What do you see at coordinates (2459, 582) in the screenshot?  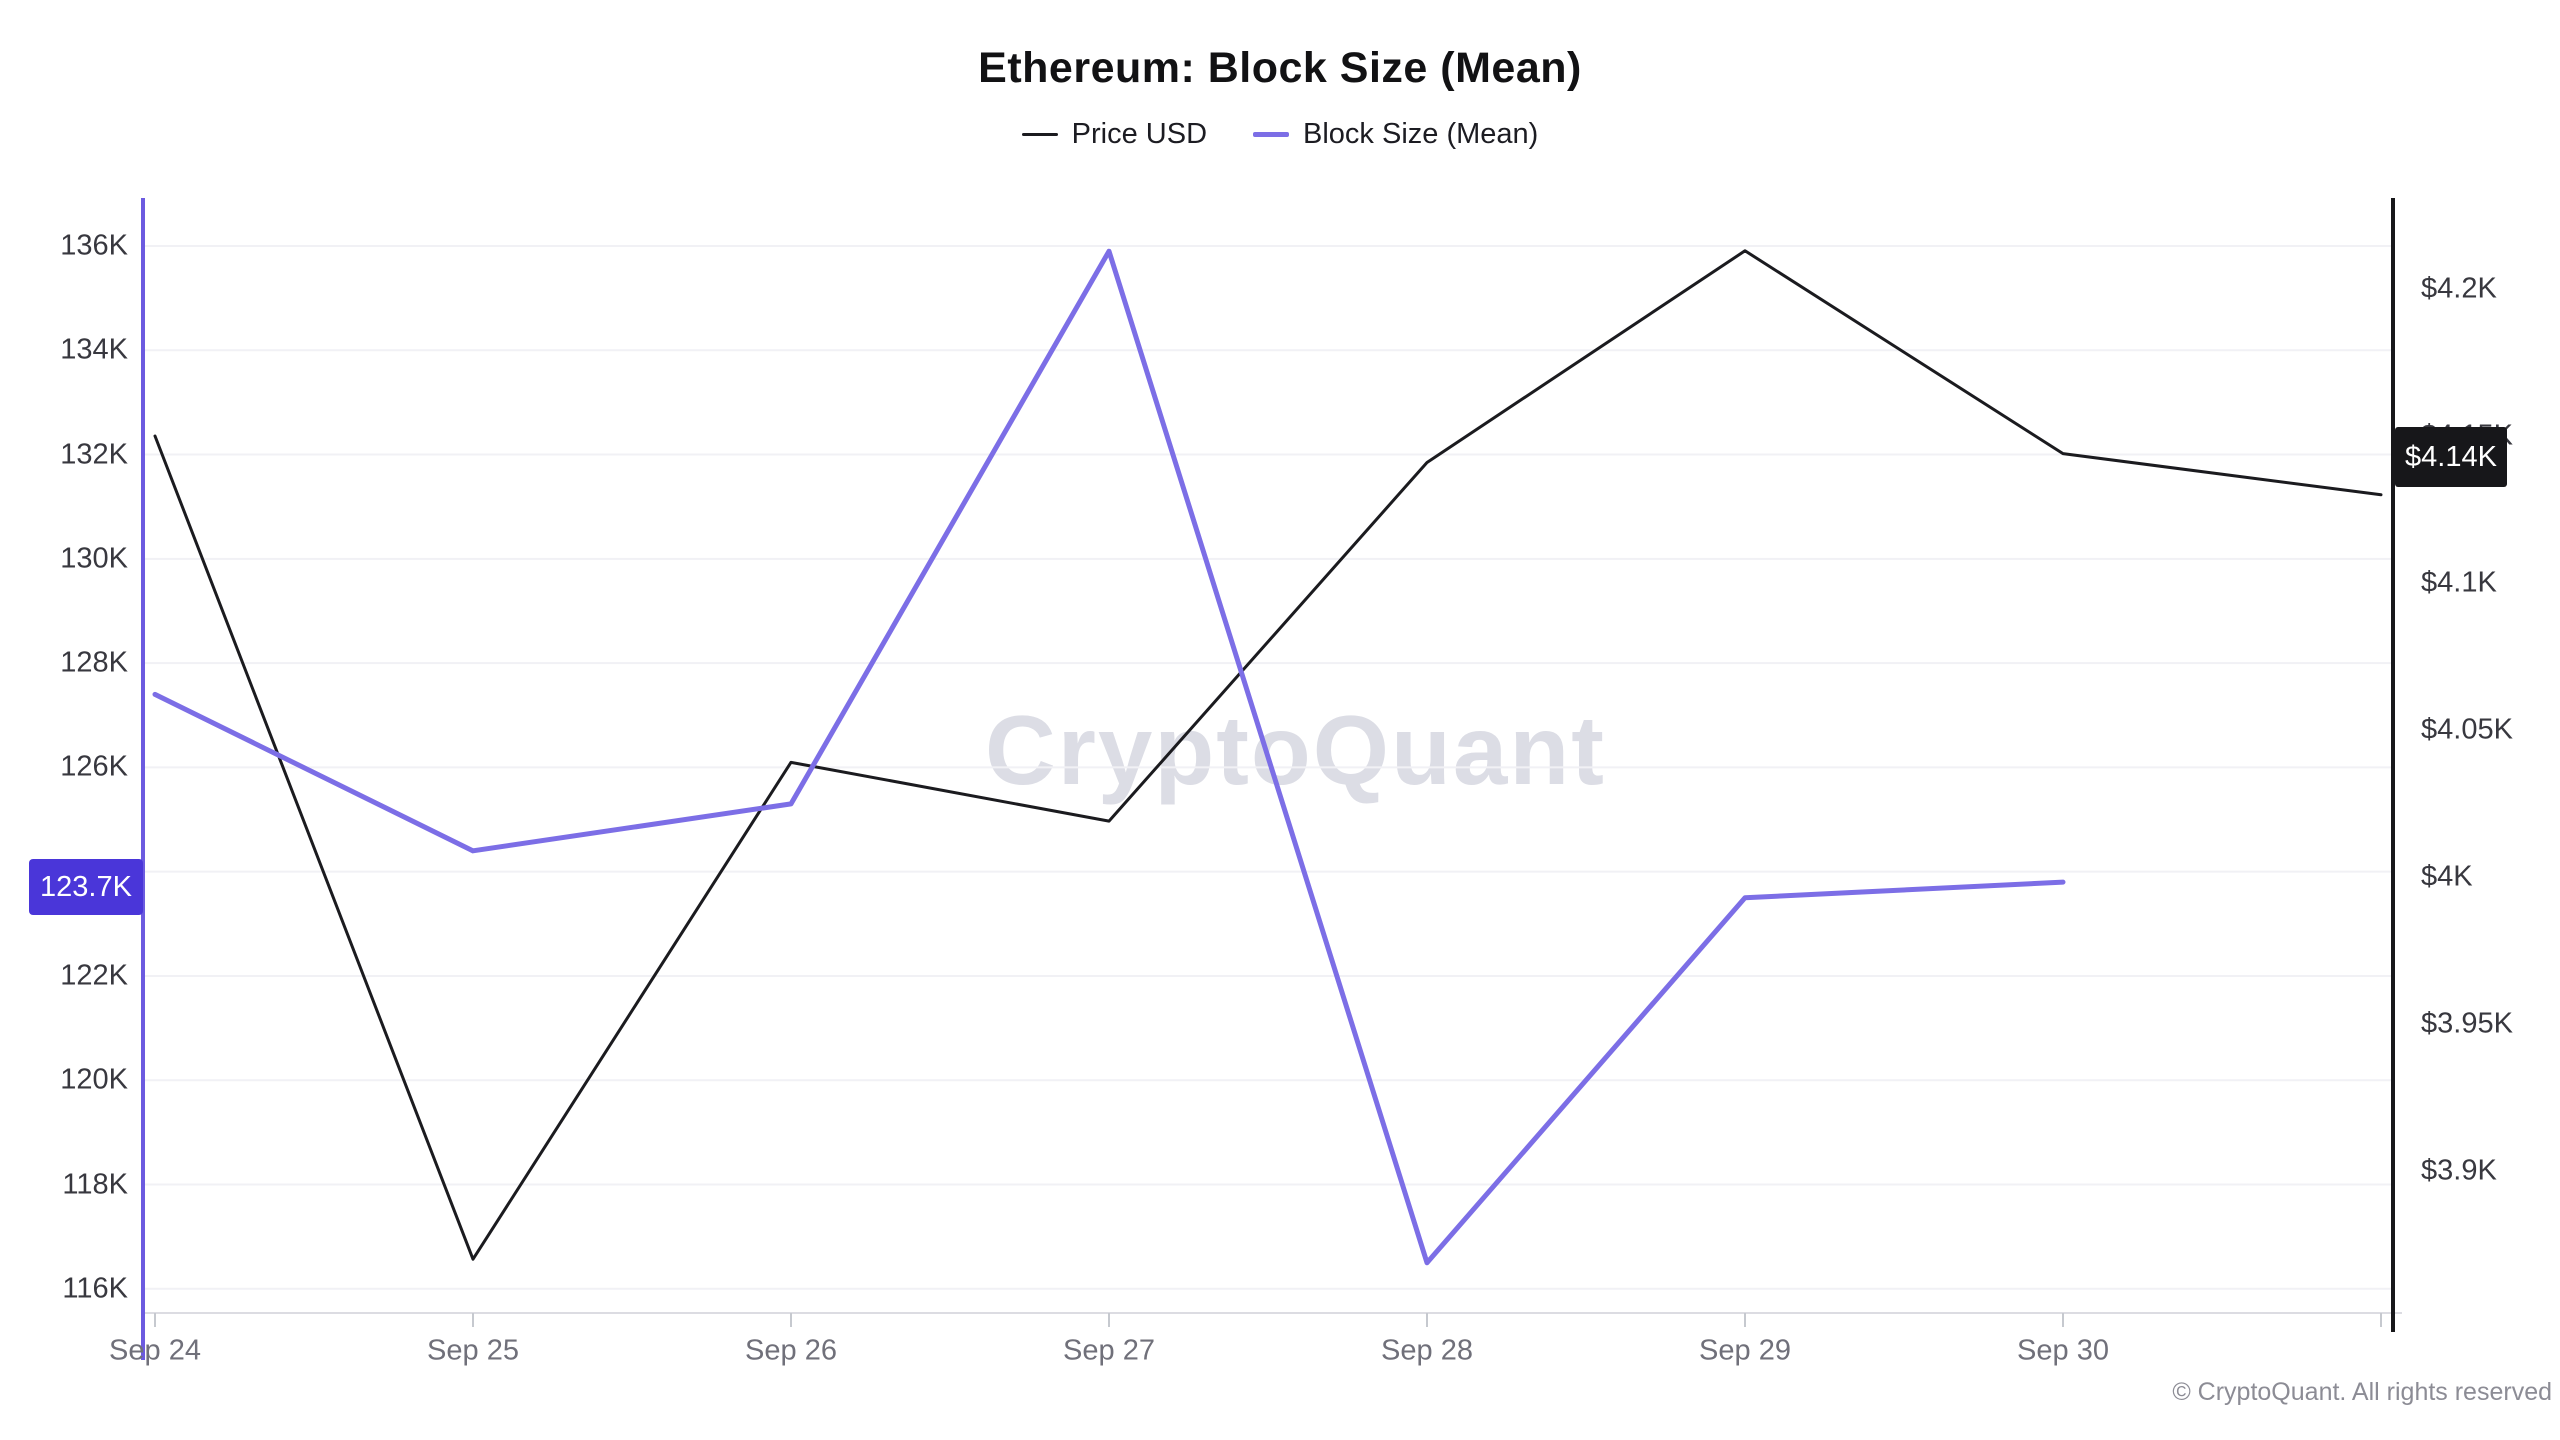 I see `right-axis-tick-label: $4.1K` at bounding box center [2459, 582].